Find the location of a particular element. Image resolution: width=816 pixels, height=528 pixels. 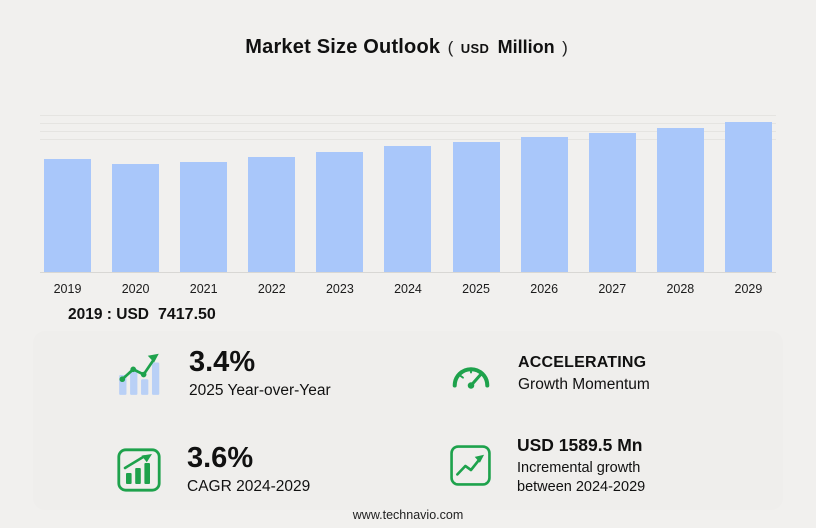

yoy-label: 2025 Year-over-Year is located at coordinates (260, 391).